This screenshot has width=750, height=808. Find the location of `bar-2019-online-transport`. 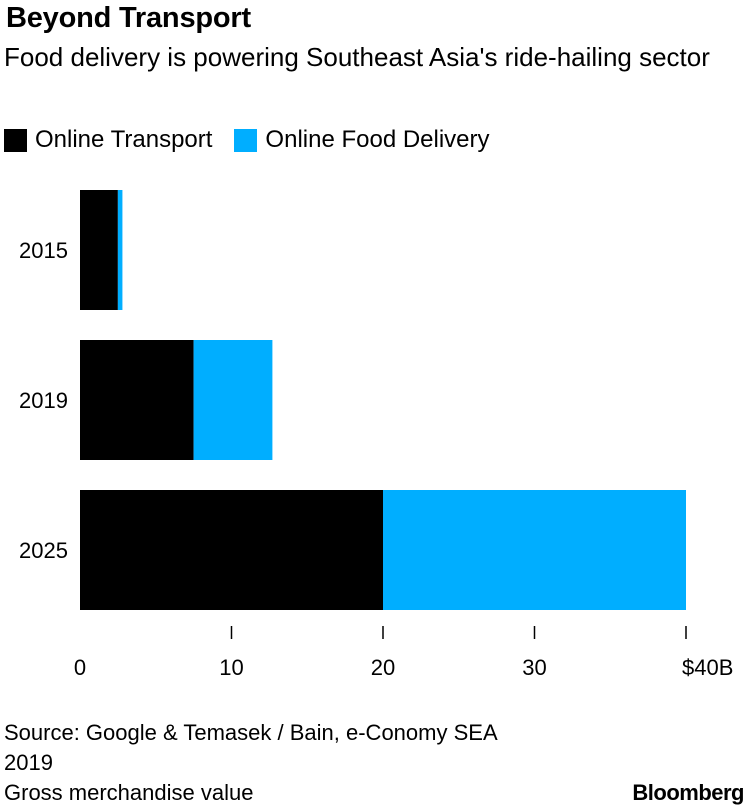

bar-2019-online-transport is located at coordinates (137, 400).